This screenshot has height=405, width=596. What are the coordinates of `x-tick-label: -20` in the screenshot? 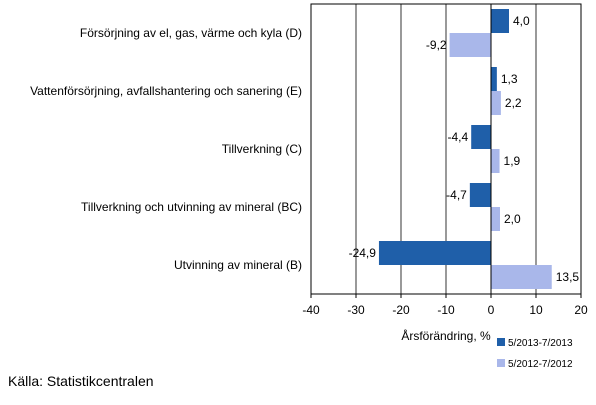 It's located at (401, 310).